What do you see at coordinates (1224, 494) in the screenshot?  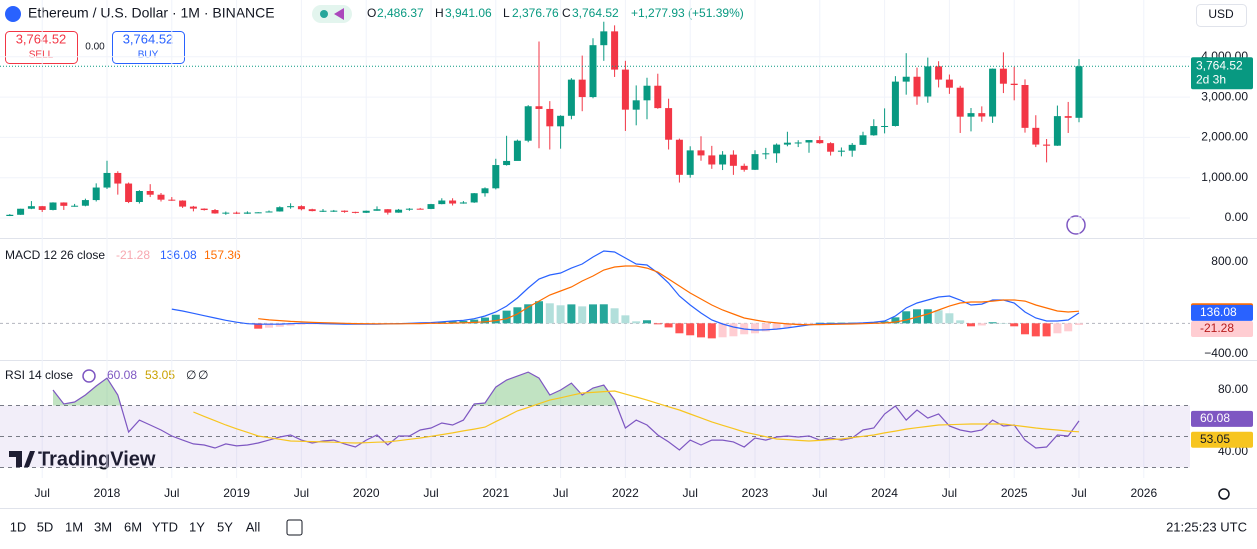 I see `settings-icon` at bounding box center [1224, 494].